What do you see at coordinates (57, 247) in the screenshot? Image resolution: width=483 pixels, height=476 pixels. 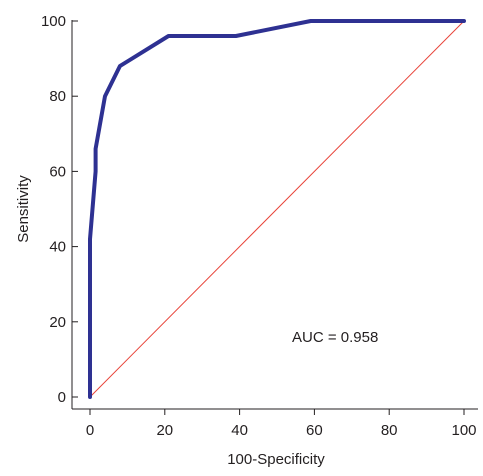 I see `y-tick-label: 40` at bounding box center [57, 247].